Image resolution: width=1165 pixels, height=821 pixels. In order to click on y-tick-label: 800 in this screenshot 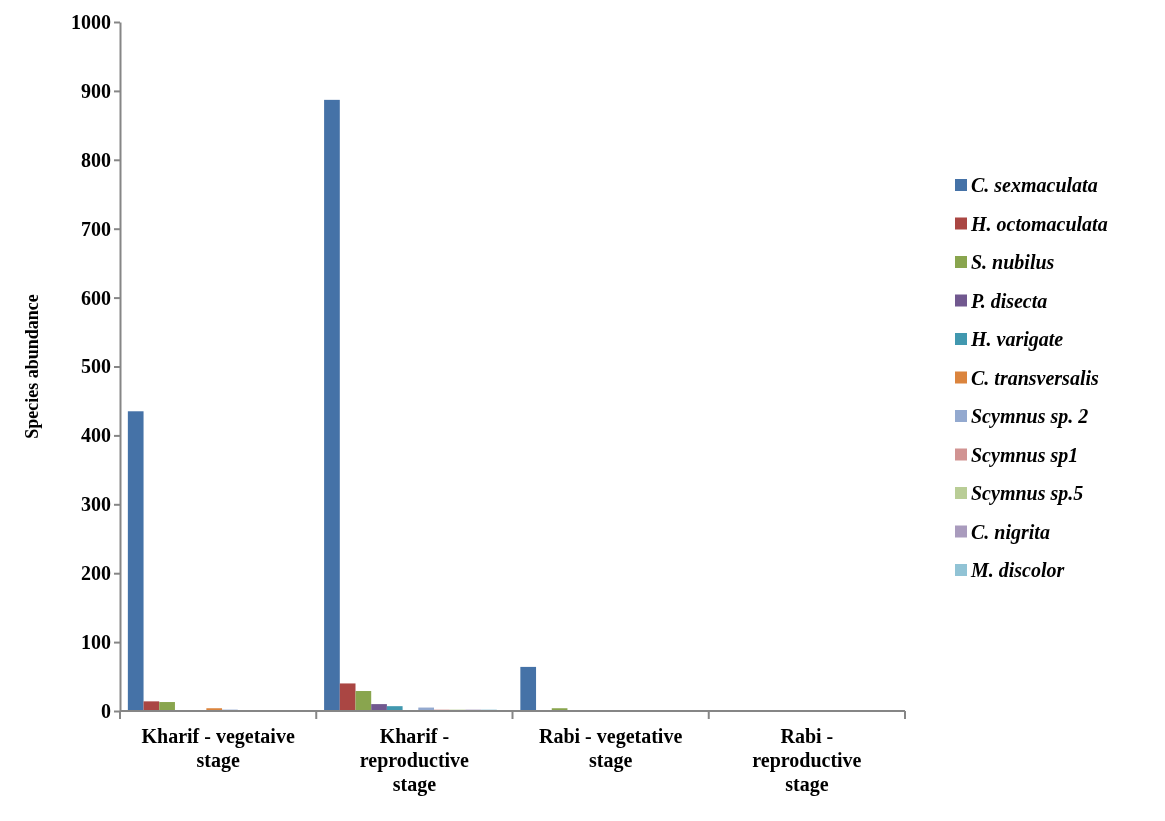, I will do `click(96, 159)`.